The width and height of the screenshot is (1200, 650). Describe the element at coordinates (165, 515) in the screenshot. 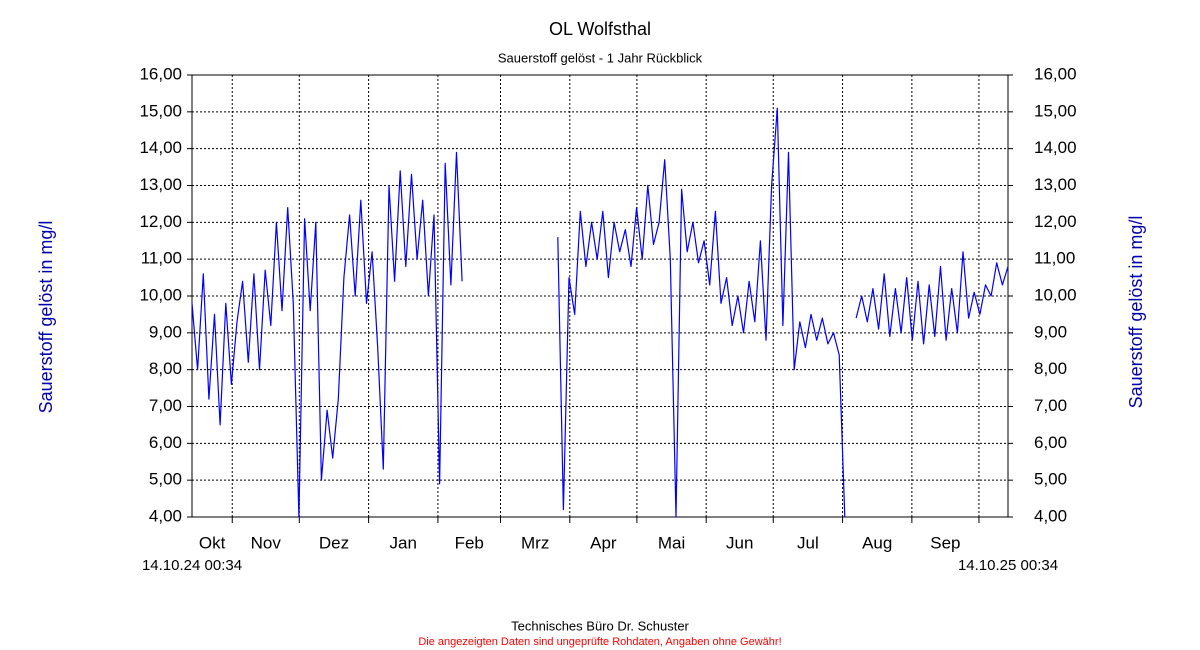

I see `y-tick-label: 4,00` at that location.